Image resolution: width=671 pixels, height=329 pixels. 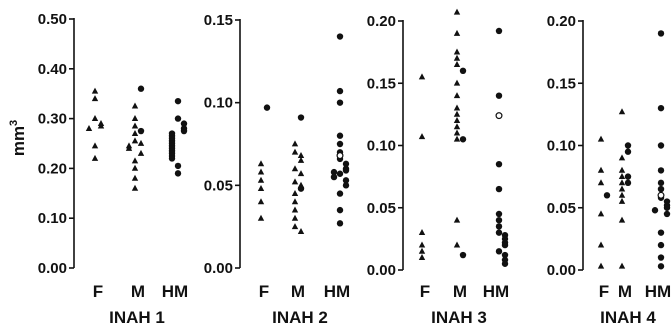 I want to click on data-point-open-circle, so click(x=499, y=116).